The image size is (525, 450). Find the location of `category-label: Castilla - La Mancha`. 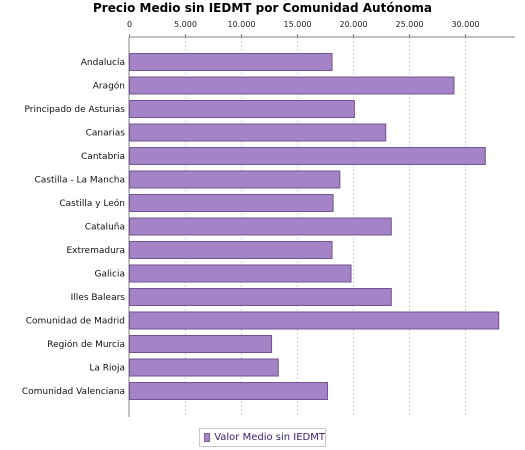

category-label: Castilla - La Mancha is located at coordinates (79, 181).